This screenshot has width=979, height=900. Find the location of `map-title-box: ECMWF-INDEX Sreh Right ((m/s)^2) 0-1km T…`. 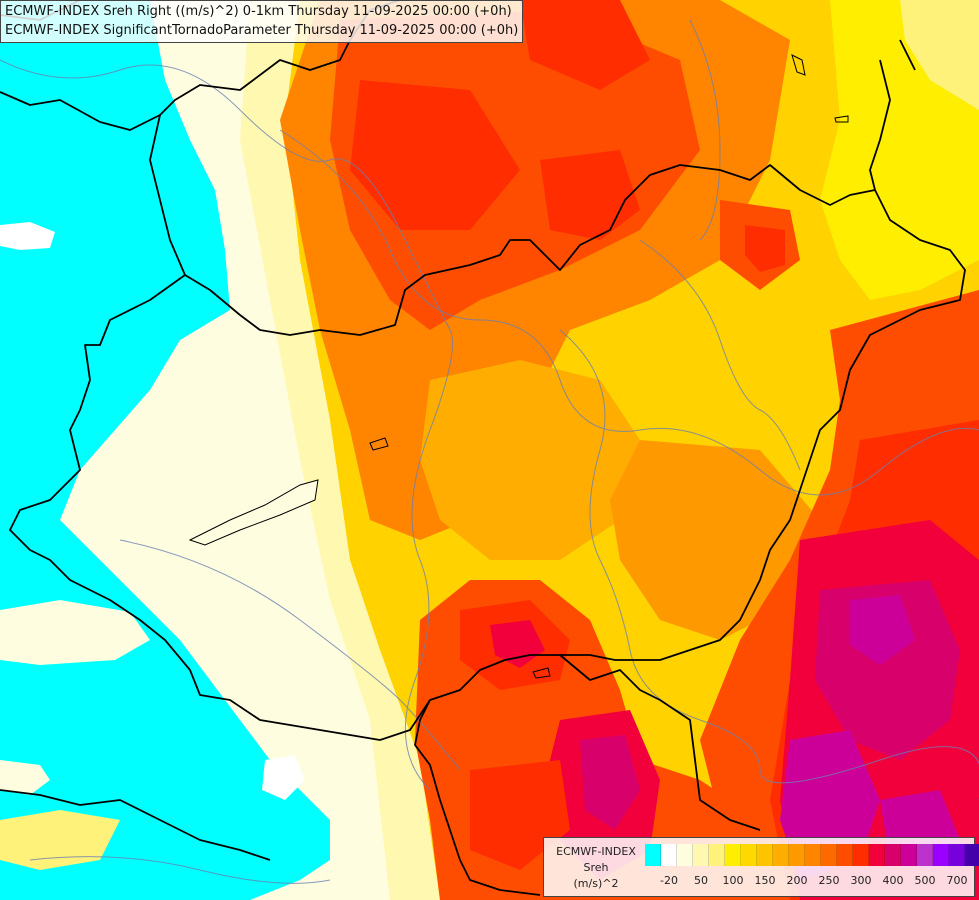

map-title-box: ECMWF-INDEX Sreh Right ((m/s)^2) 0-1km T… is located at coordinates (262, 21).